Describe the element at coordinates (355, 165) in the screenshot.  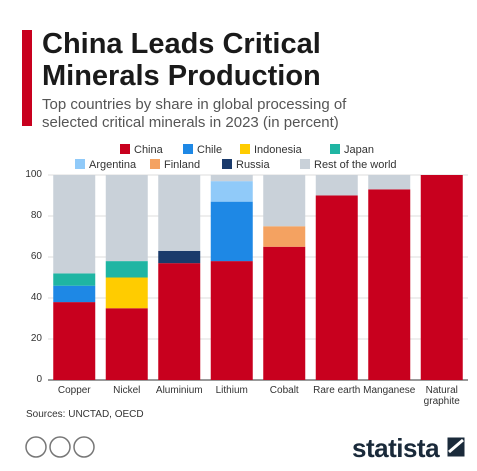
I see `legend-label: Rest of the world` at that location.